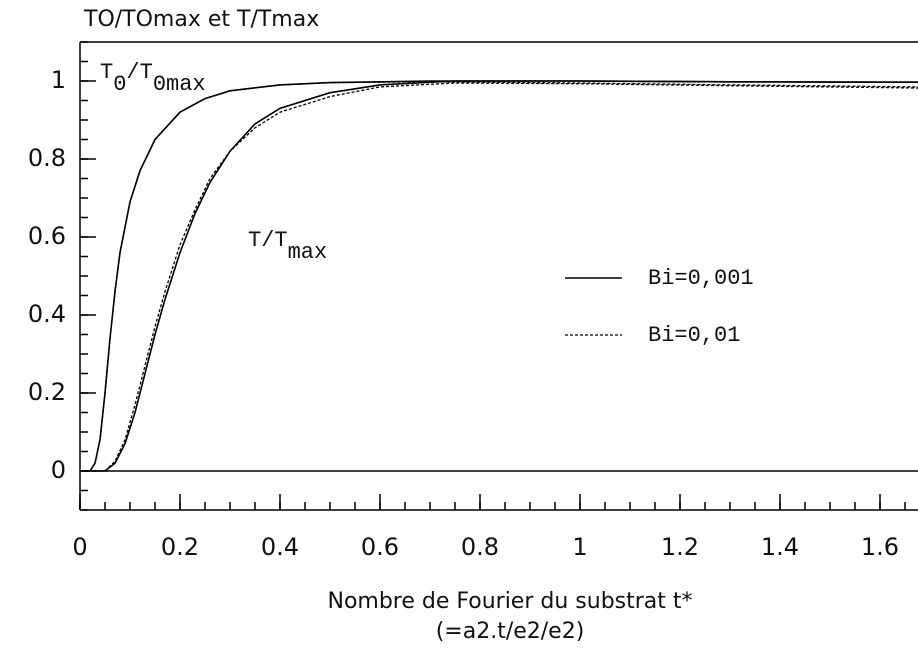 Image resolution: width=918 pixels, height=658 pixels. Describe the element at coordinates (380, 547) in the screenshot. I see `x-tick-label: 0.6` at that location.